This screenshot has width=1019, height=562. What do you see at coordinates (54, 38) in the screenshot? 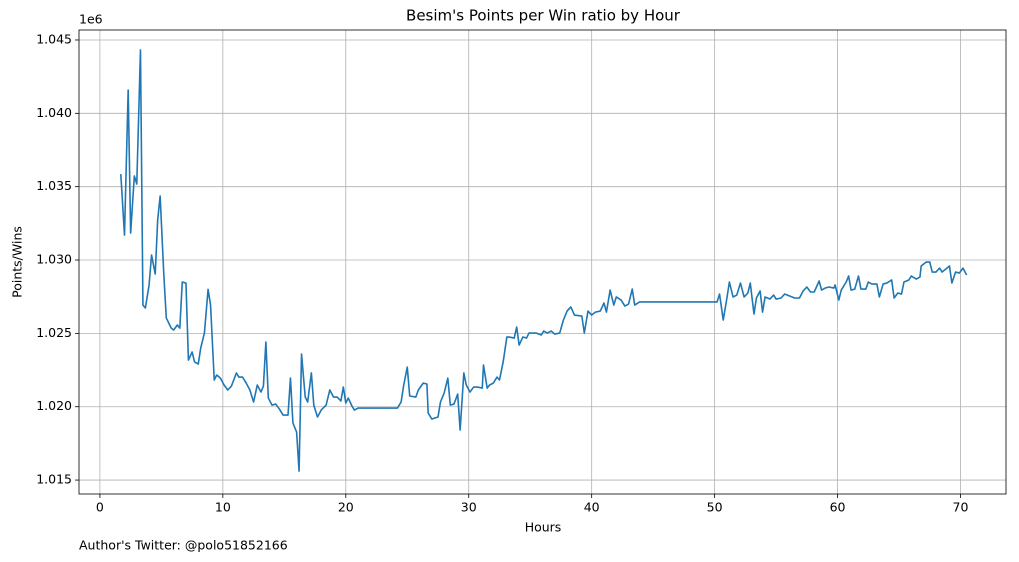
I see `y-tick-label: 1.045` at bounding box center [54, 38].